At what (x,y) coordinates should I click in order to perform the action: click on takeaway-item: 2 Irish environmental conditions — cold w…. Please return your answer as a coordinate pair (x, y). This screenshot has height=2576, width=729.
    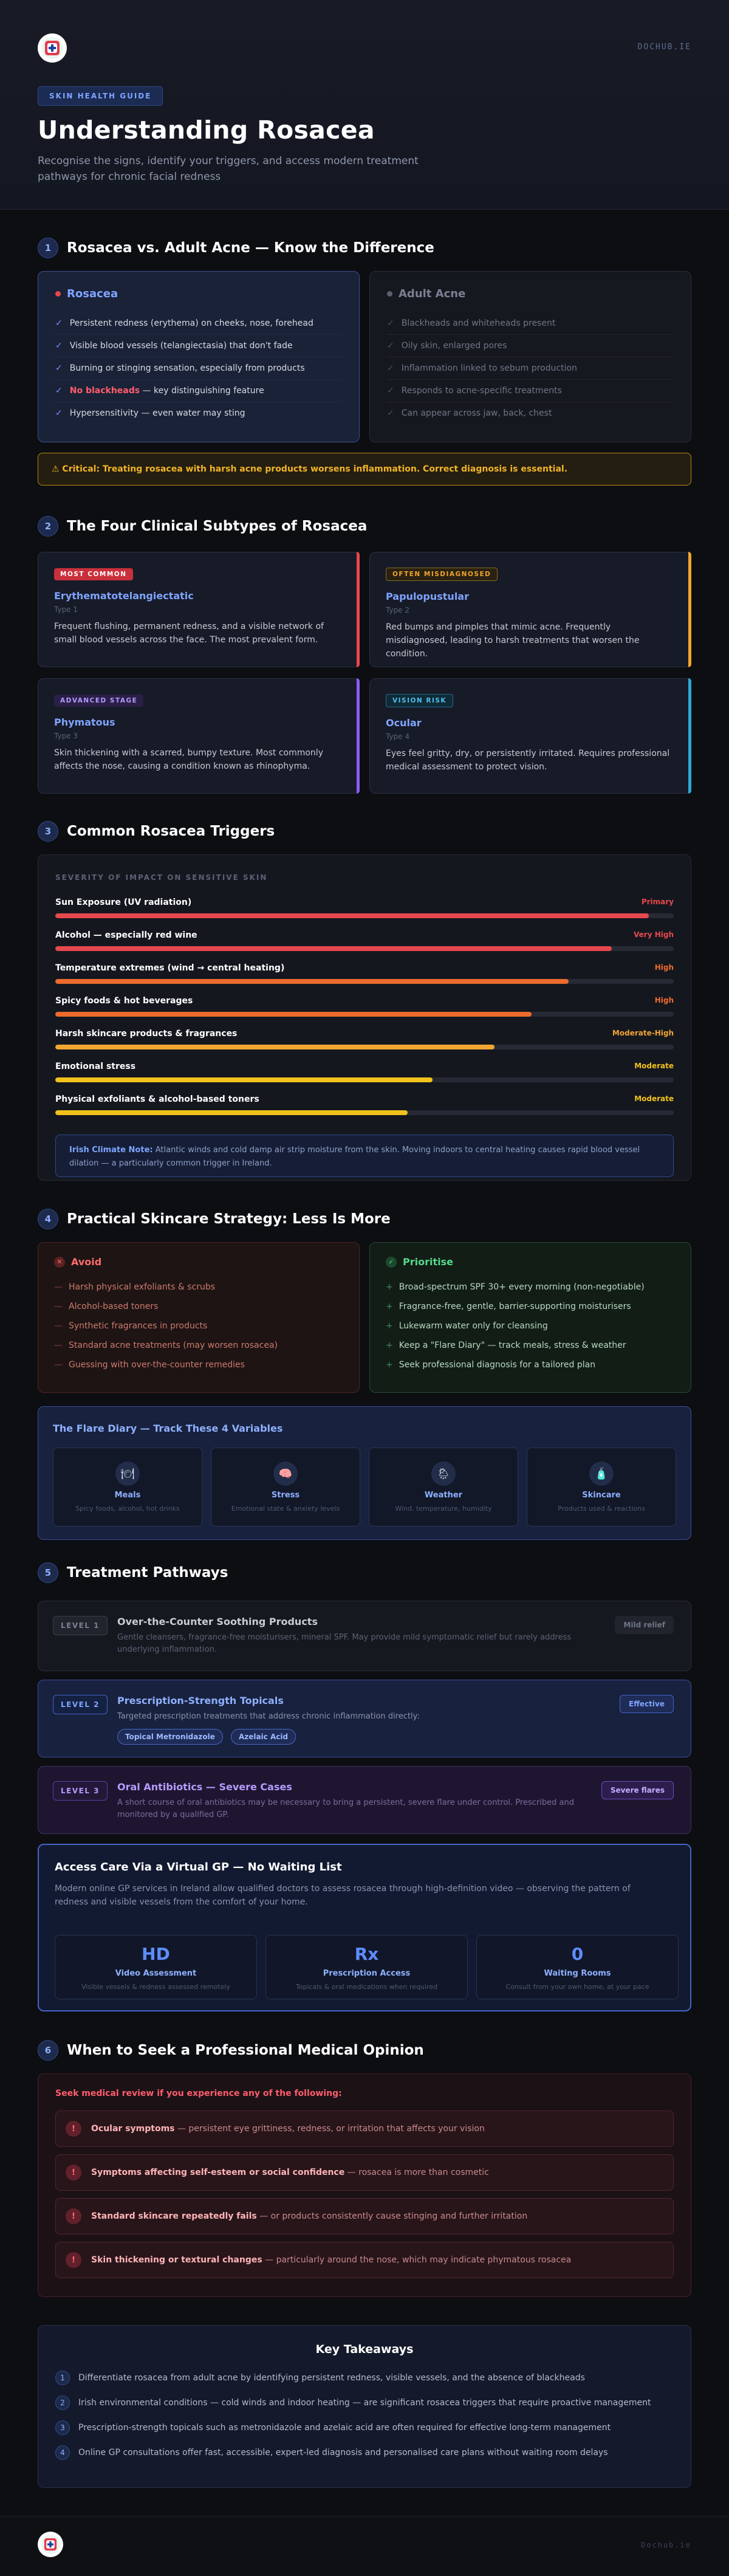
    Looking at the image, I should click on (364, 2403).